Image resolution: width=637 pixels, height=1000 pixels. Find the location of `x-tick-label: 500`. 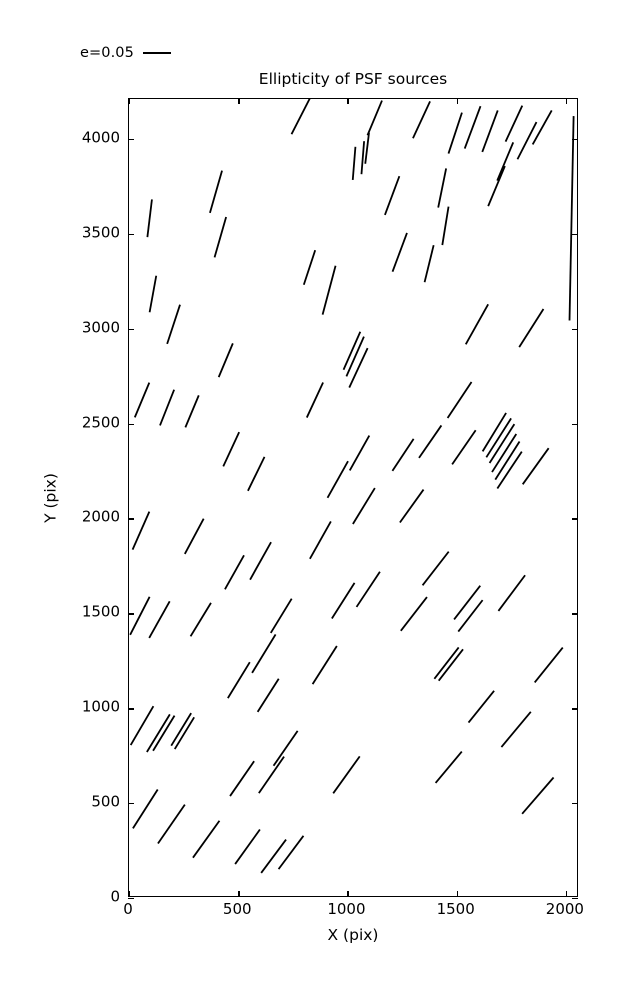

x-tick-label: 500 is located at coordinates (237, 909).